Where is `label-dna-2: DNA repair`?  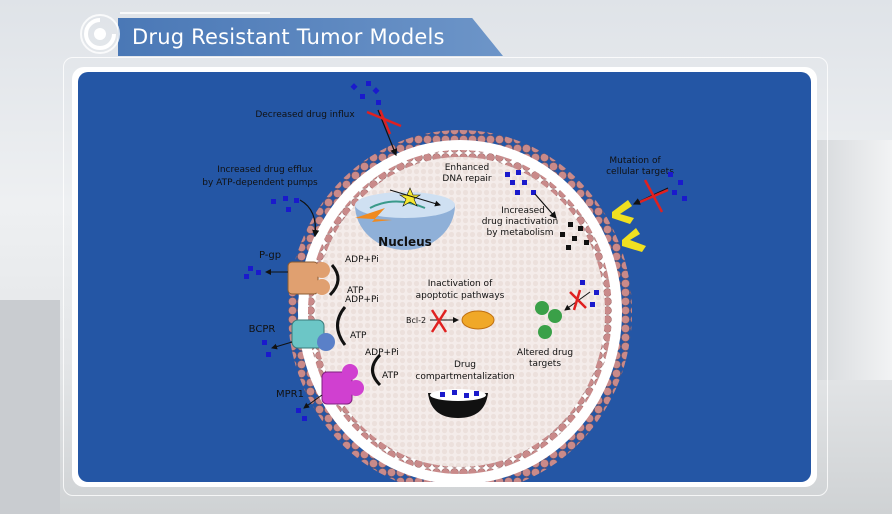
label-dna-2: DNA repair is located at coordinates (466, 179).